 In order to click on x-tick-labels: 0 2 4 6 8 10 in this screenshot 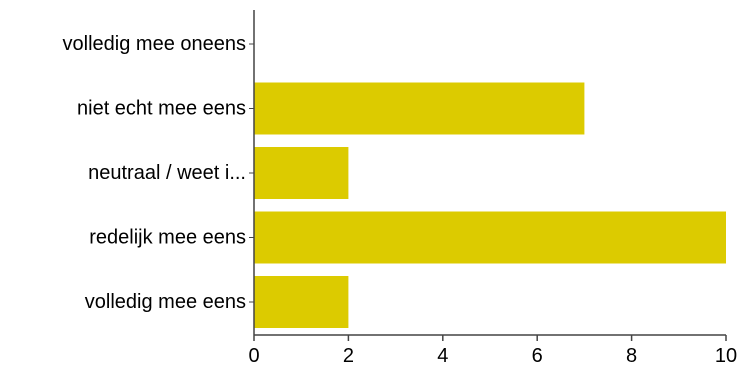, I will do `click(492, 356)`.